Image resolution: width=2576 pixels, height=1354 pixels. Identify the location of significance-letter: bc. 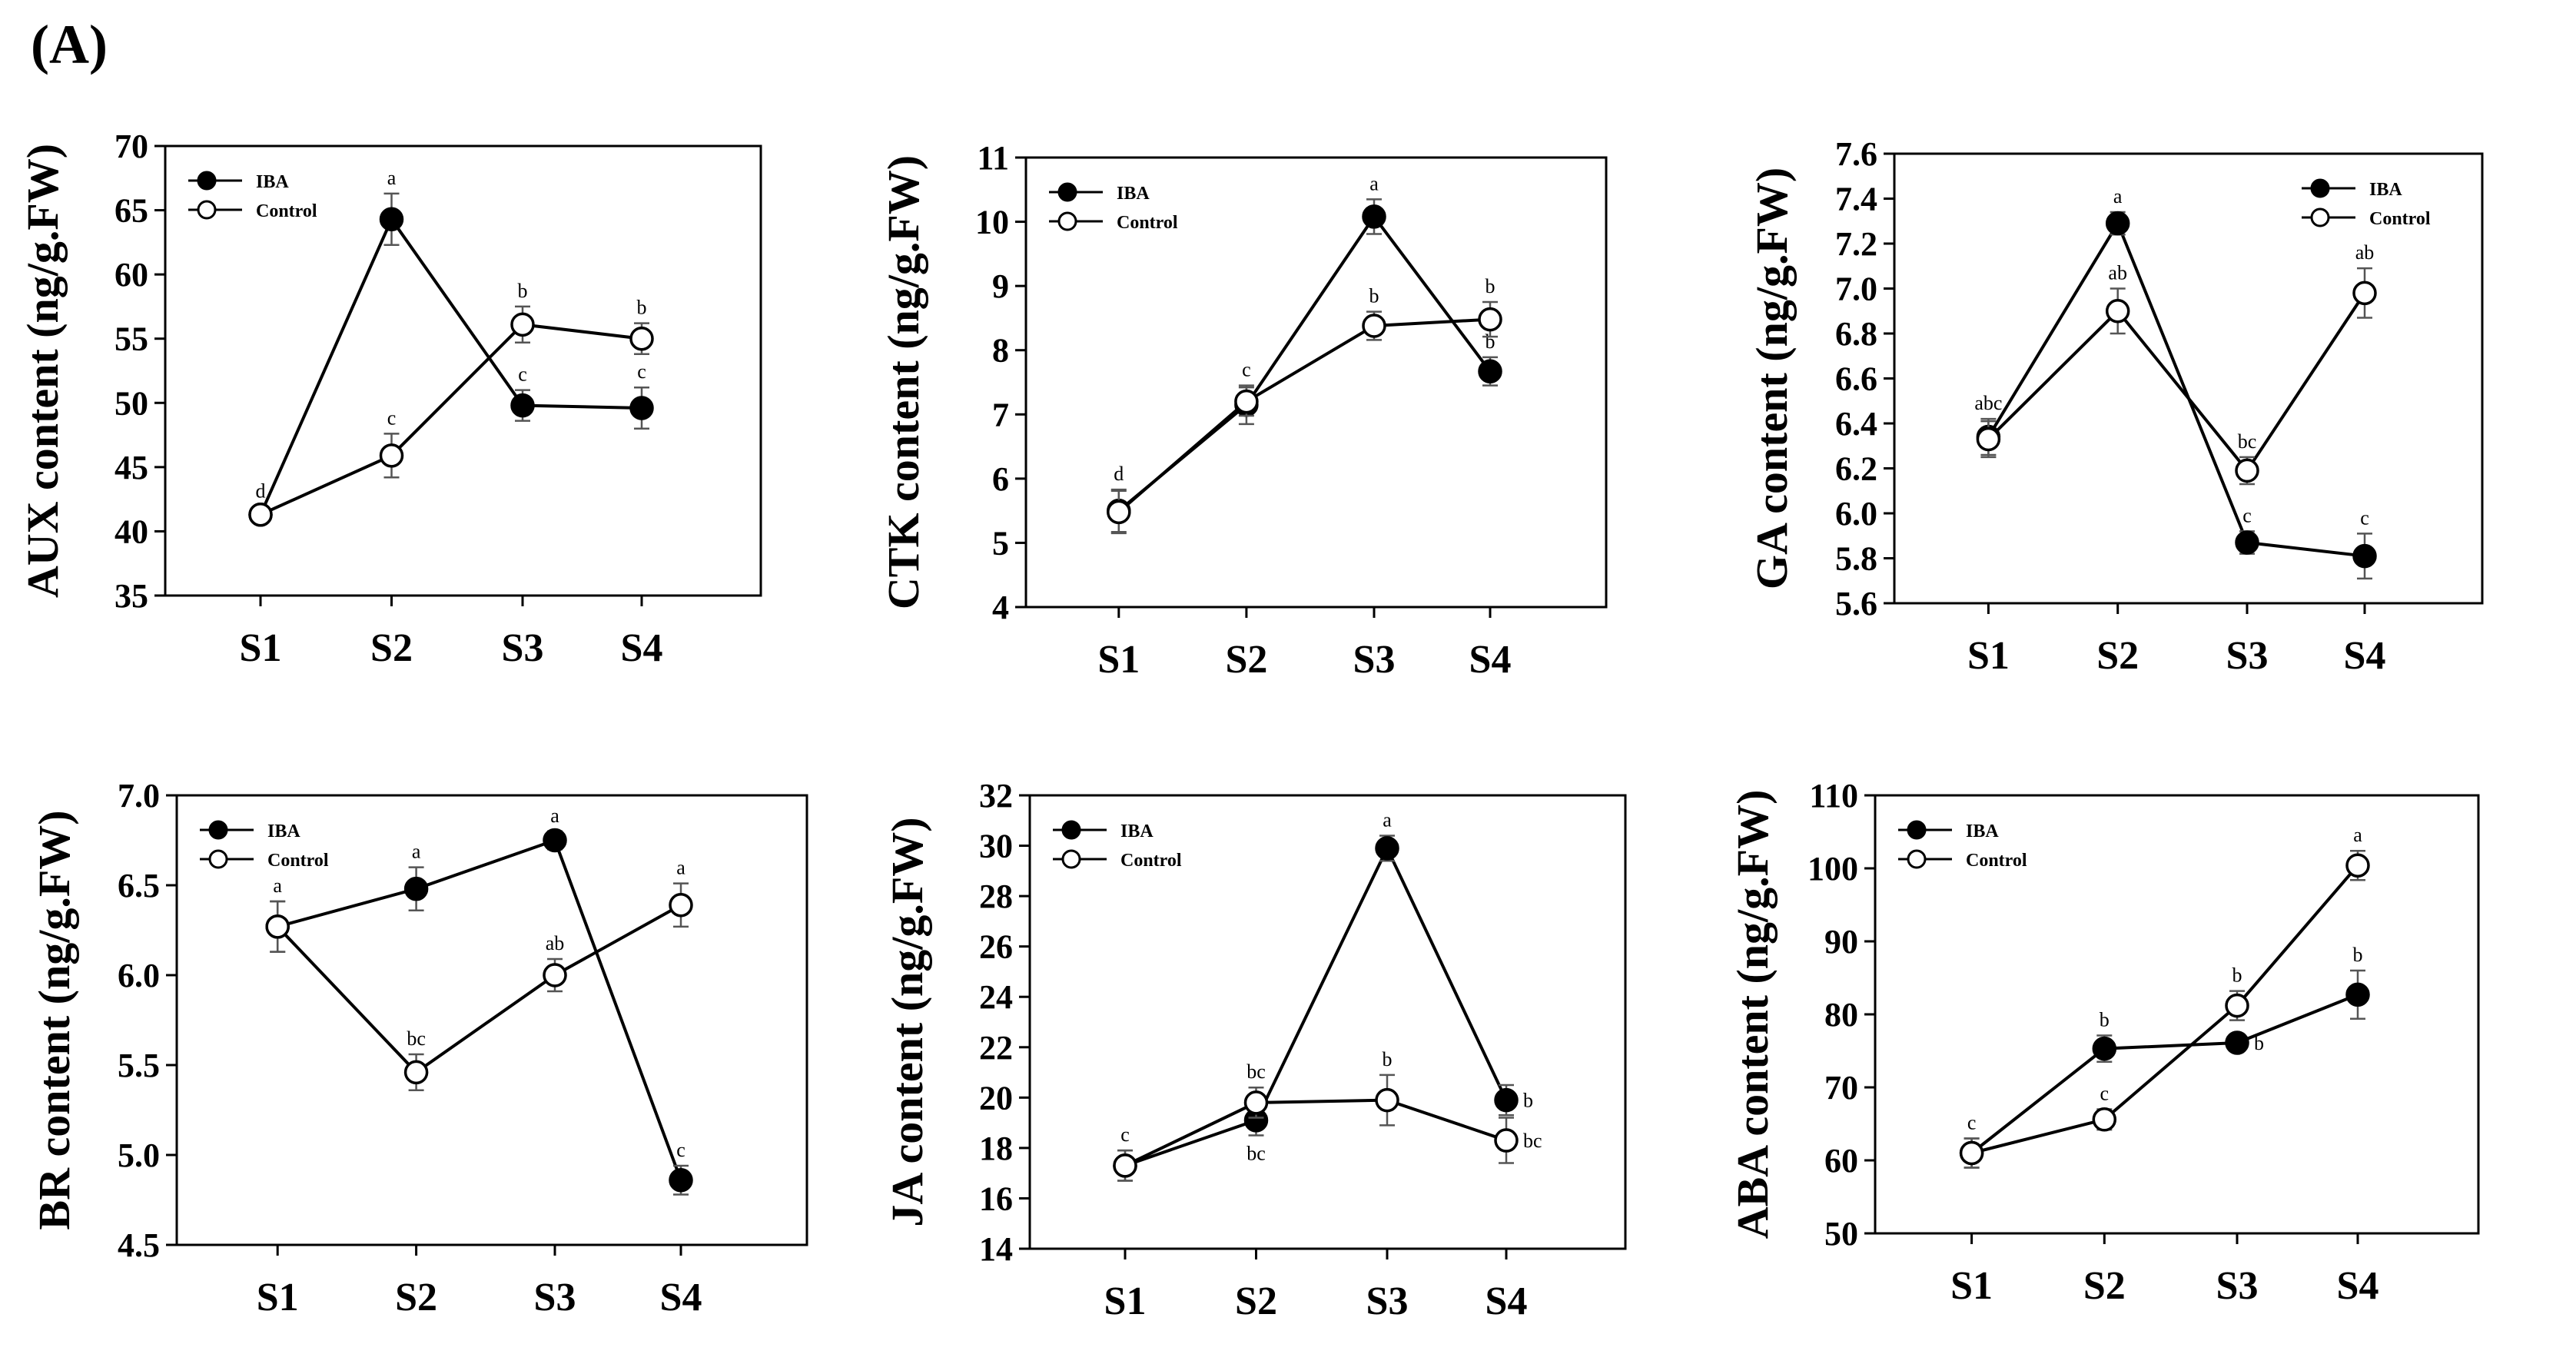
(1532, 1141).